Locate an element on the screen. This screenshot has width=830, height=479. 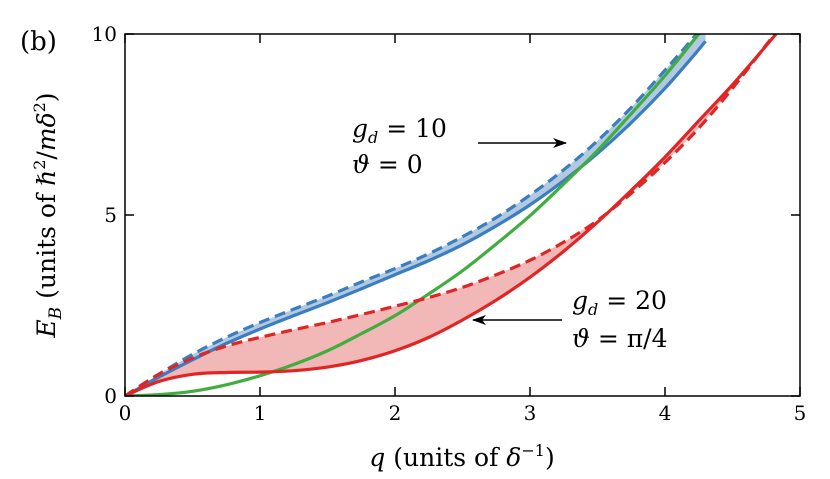
y-tick-label: 10 is located at coordinates (104, 34).